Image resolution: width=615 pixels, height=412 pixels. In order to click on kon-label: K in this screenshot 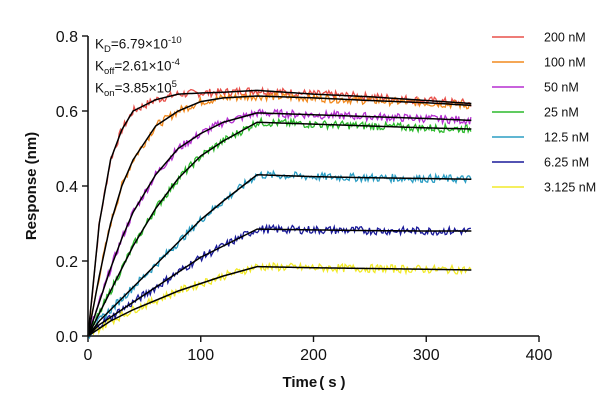, I will do `click(100, 88)`.